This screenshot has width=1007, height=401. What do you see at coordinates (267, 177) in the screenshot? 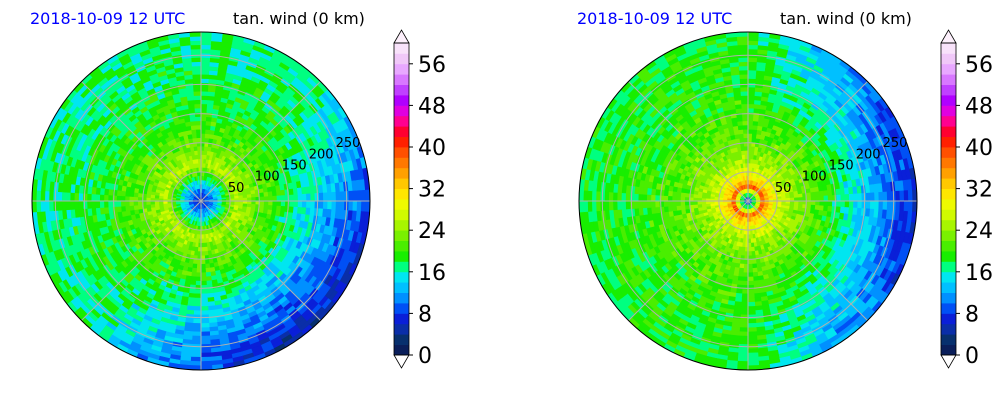
I see `radial-tick-label: 100` at bounding box center [267, 177].